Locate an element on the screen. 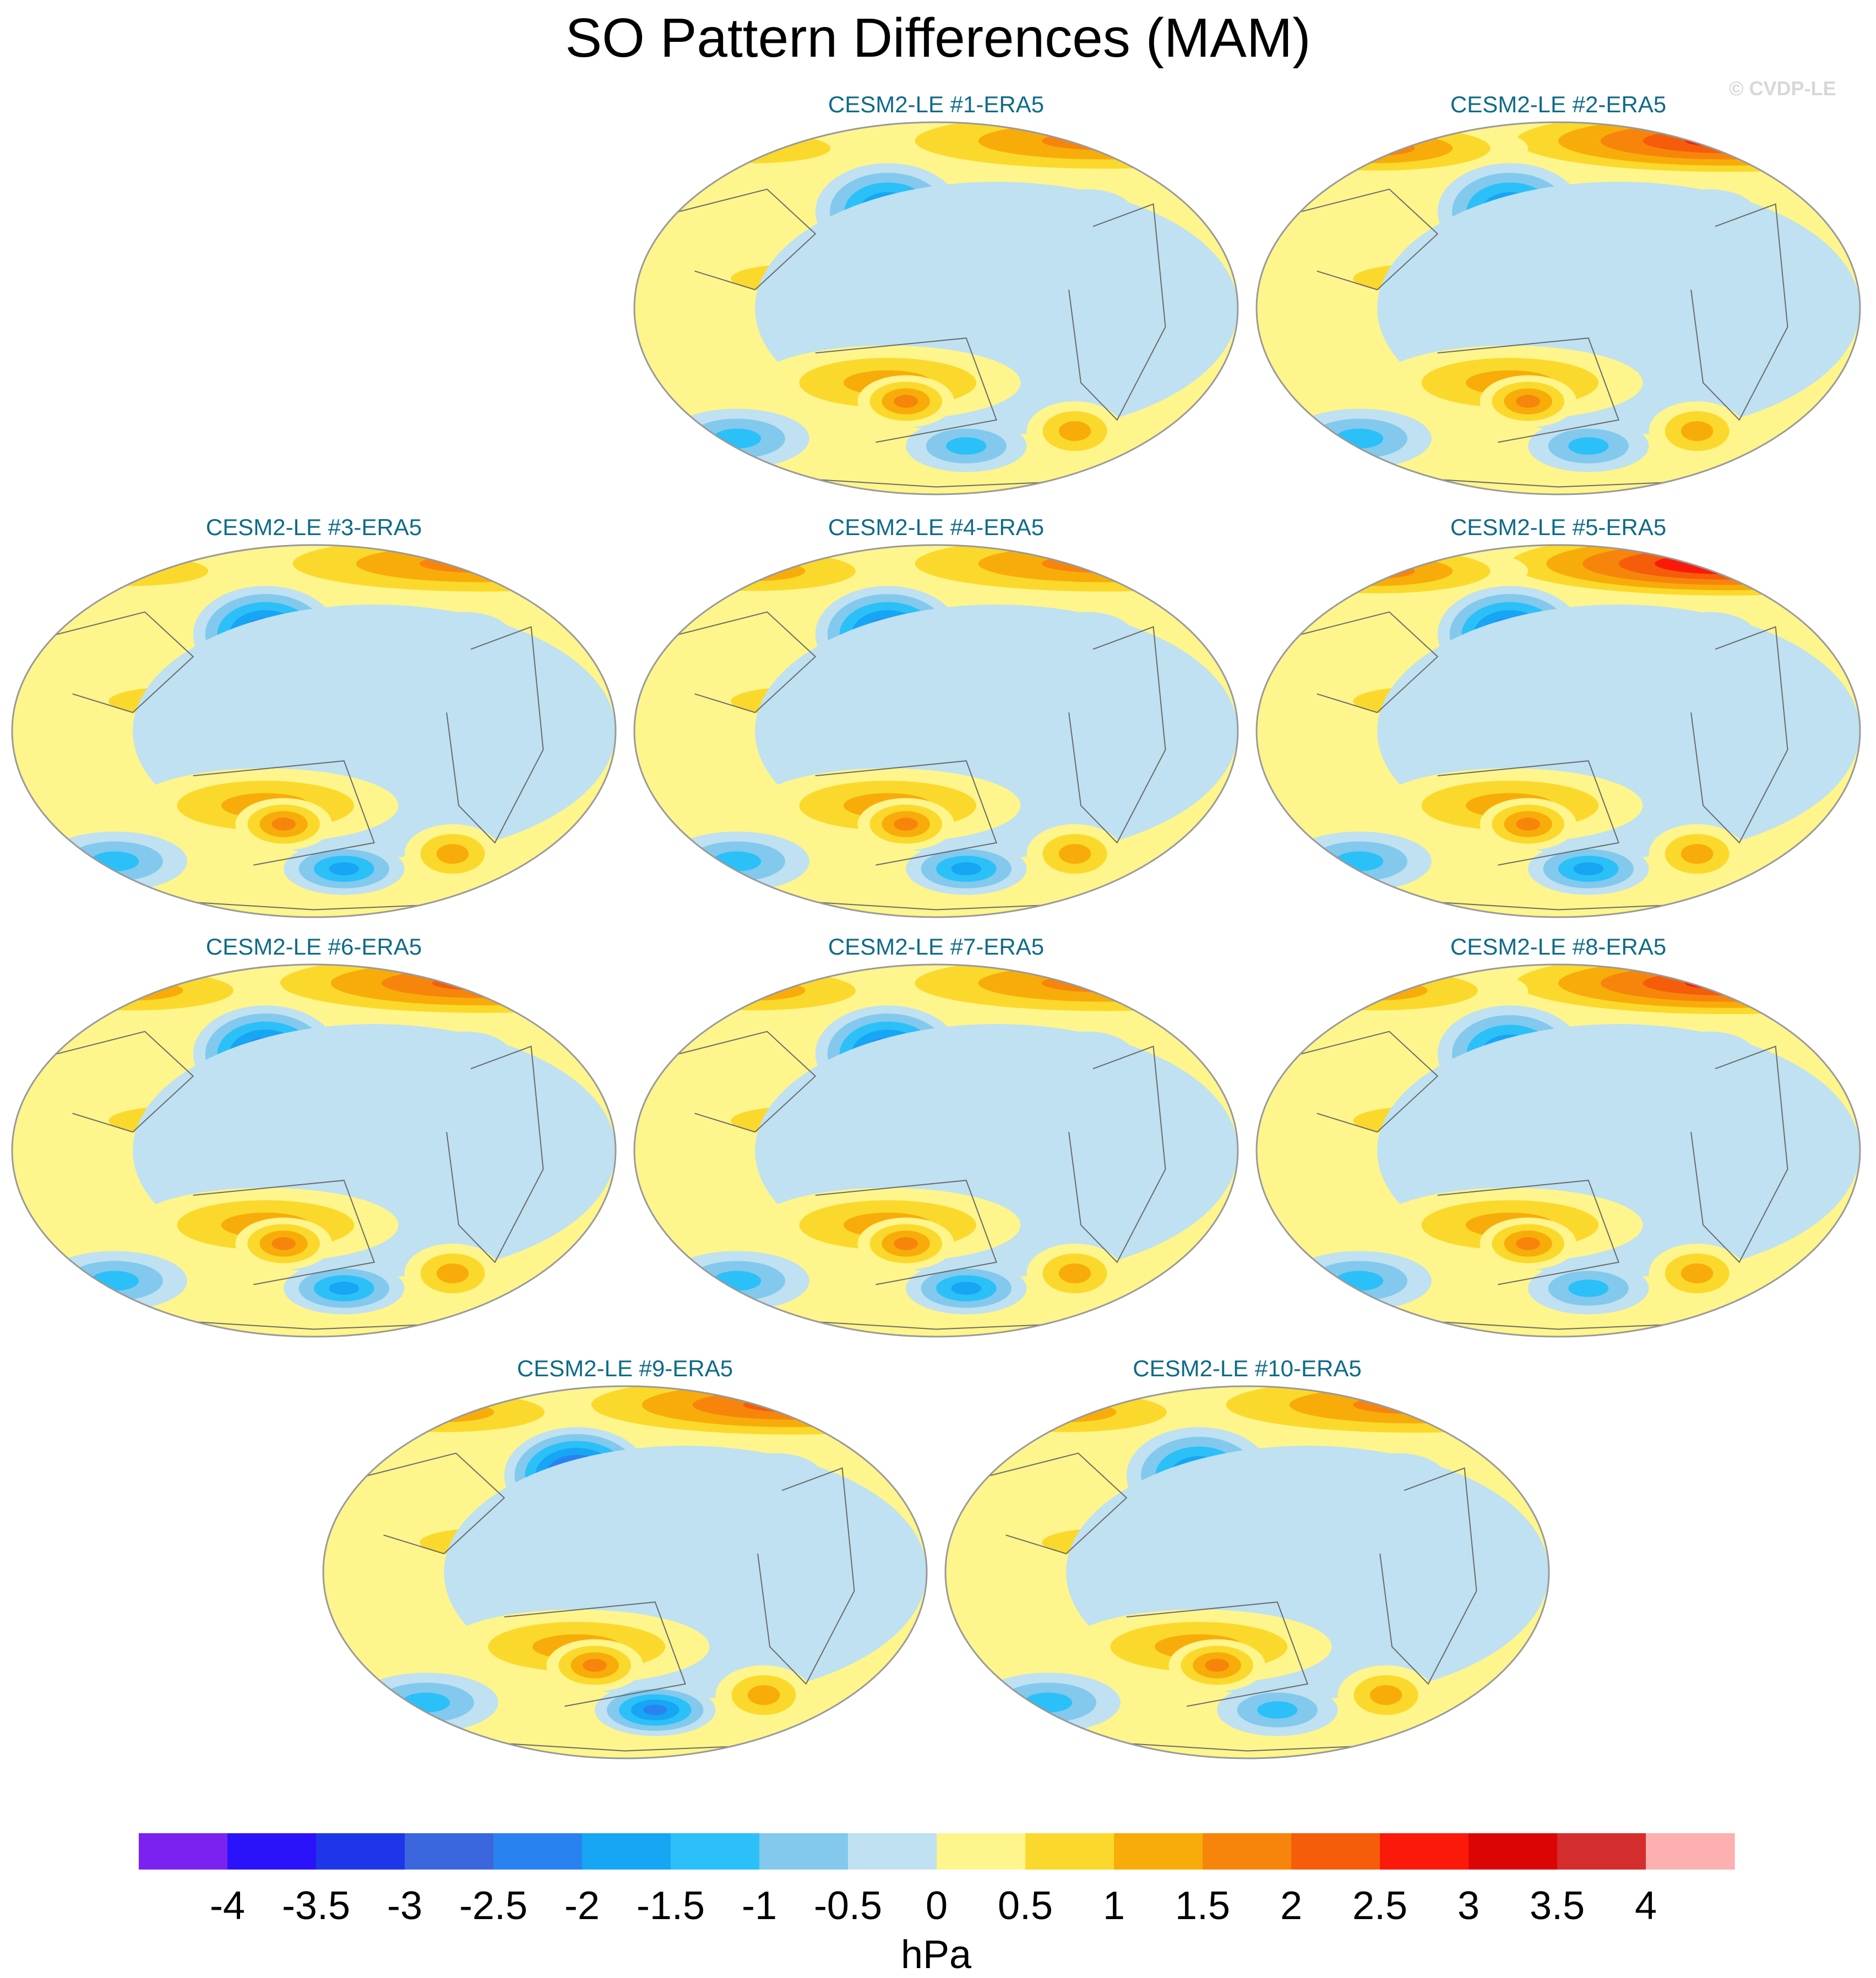 The height and width of the screenshot is (1978, 1876). panel-title: CESM2-LE #4-ERA5 is located at coordinates (936, 527).